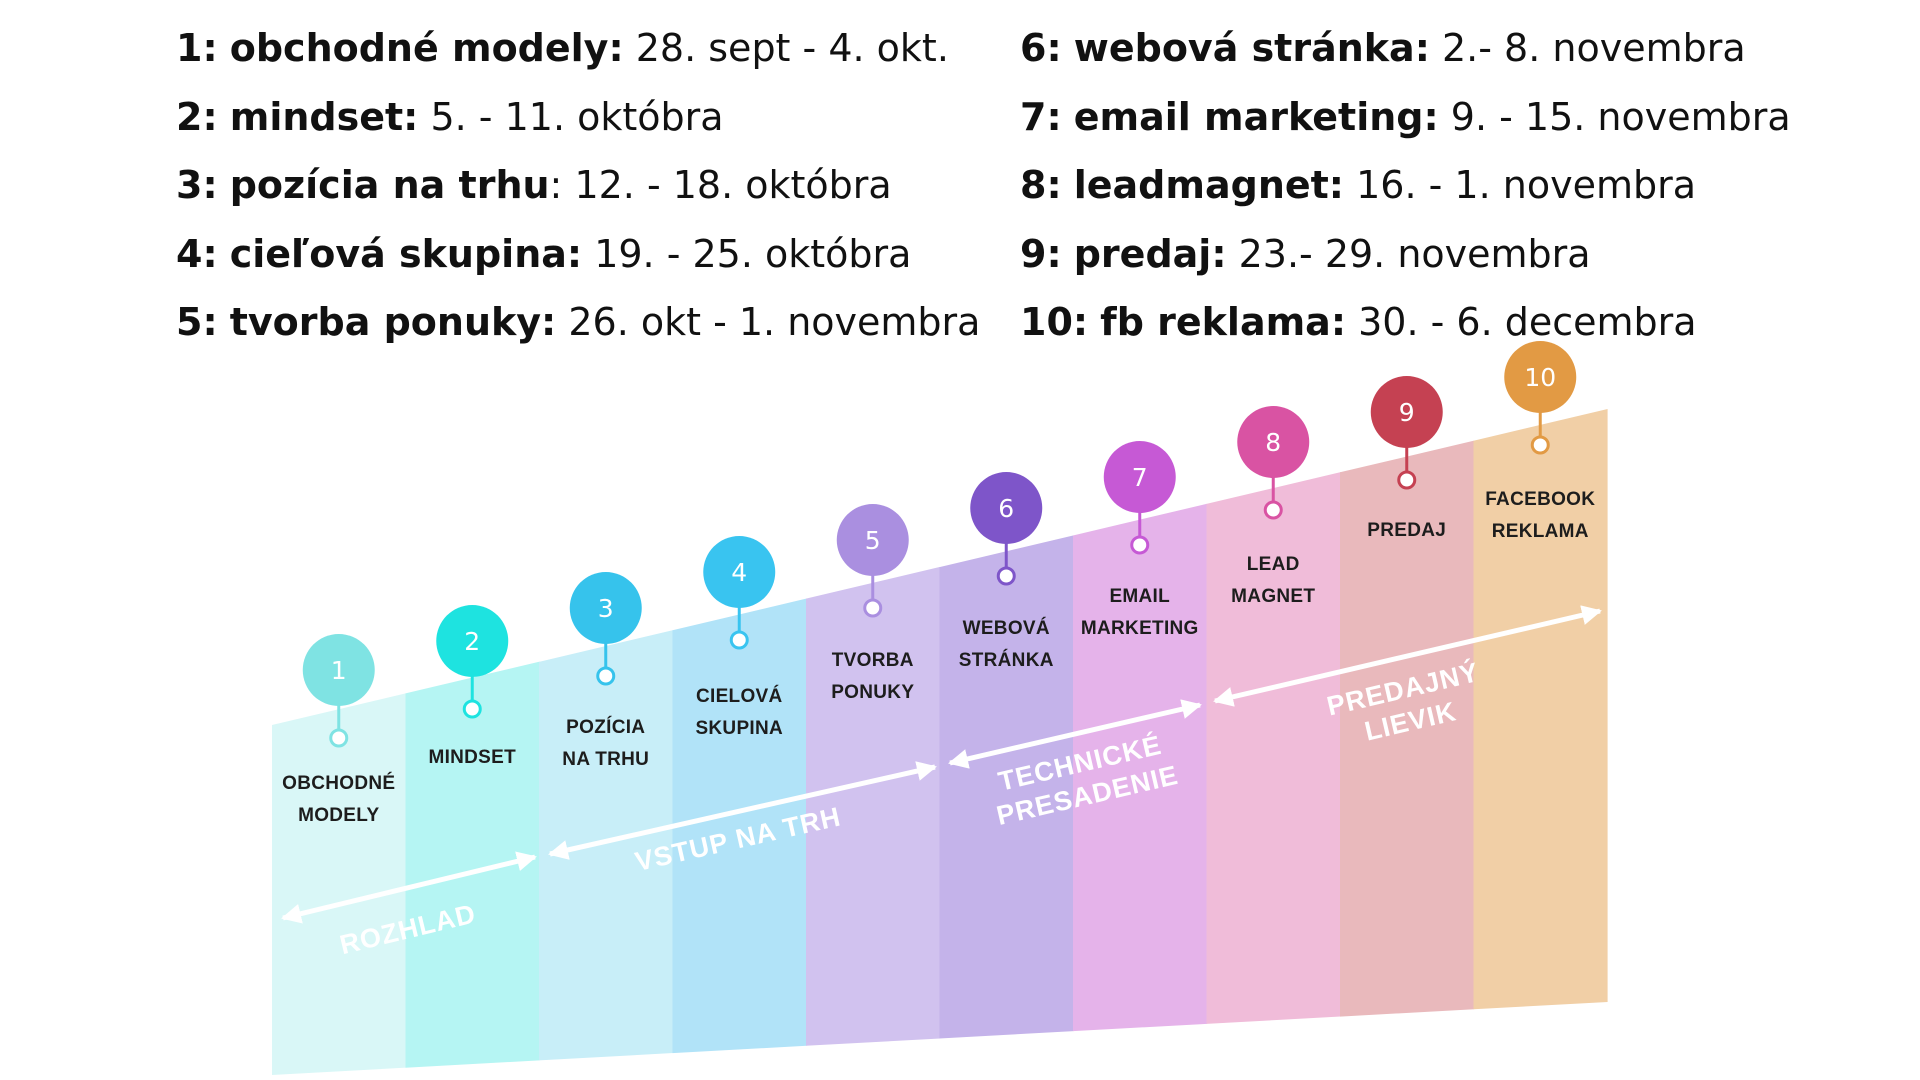 Image resolution: width=1920 pixels, height=1080 pixels. What do you see at coordinates (472, 757) in the screenshot?
I see `stage-label-2: MINDSET` at bounding box center [472, 757].